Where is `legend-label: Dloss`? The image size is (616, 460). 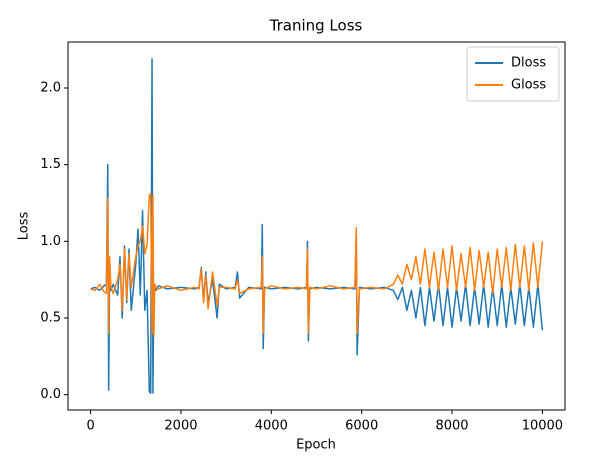
legend-label: Dloss is located at coordinates (528, 63).